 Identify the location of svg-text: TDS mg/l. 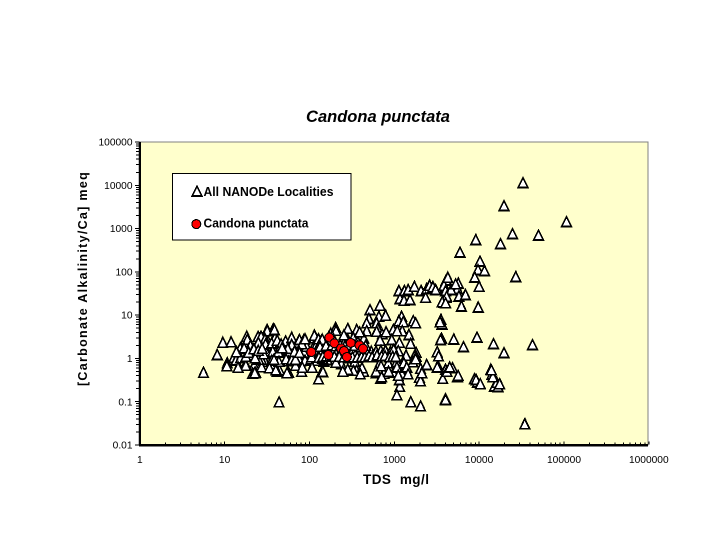
(396, 479).